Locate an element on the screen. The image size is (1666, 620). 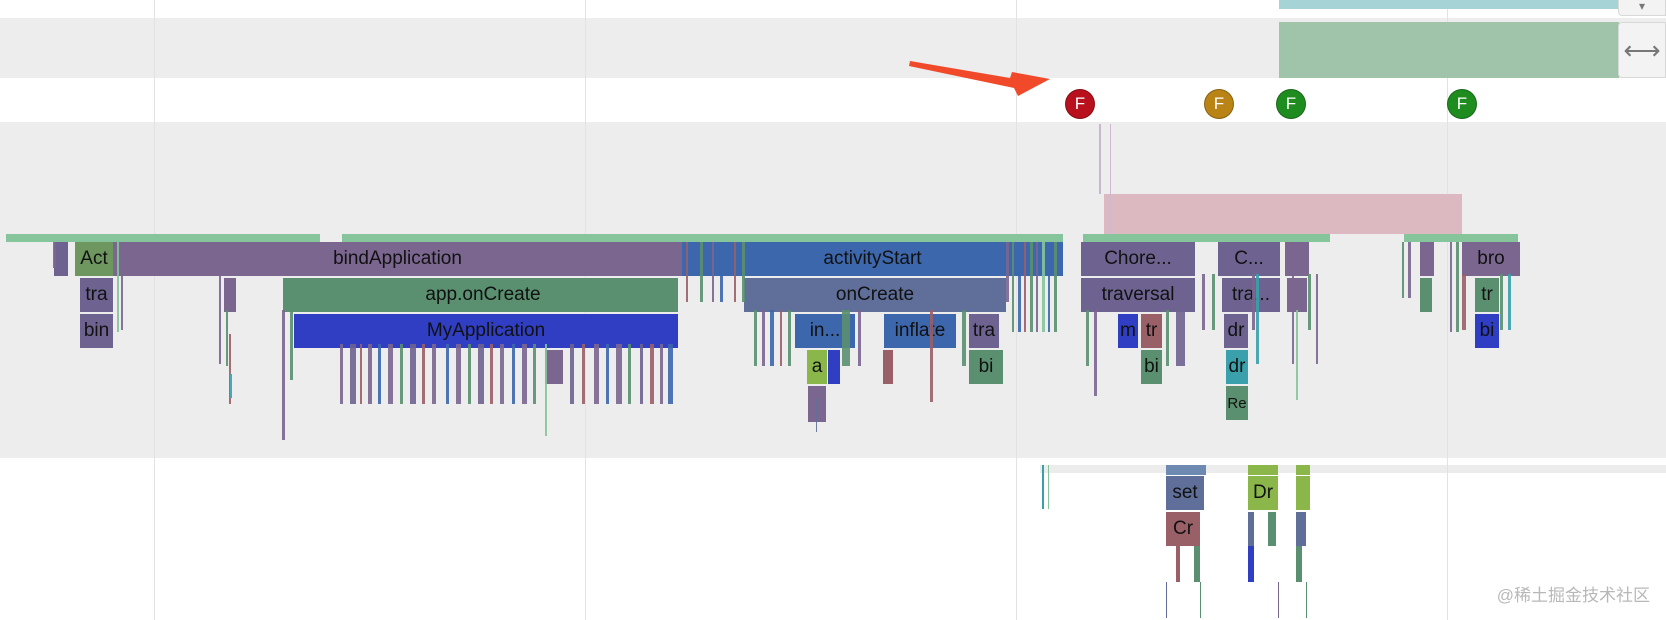
slice-my-application: MyApplication is located at coordinates (486, 331).